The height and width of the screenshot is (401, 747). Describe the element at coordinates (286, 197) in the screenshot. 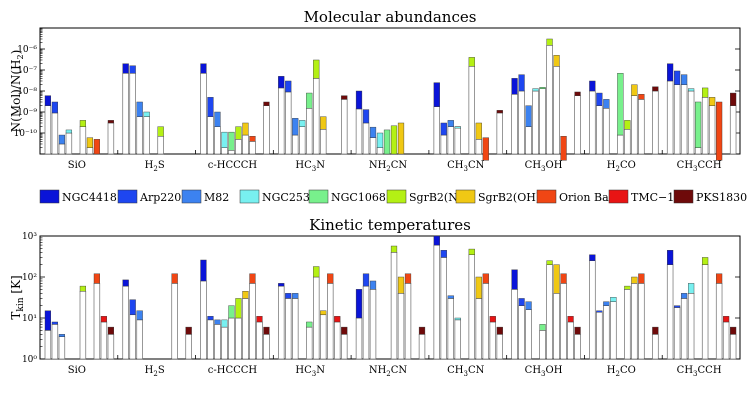

I see `legend-label: NGC253` at that location.